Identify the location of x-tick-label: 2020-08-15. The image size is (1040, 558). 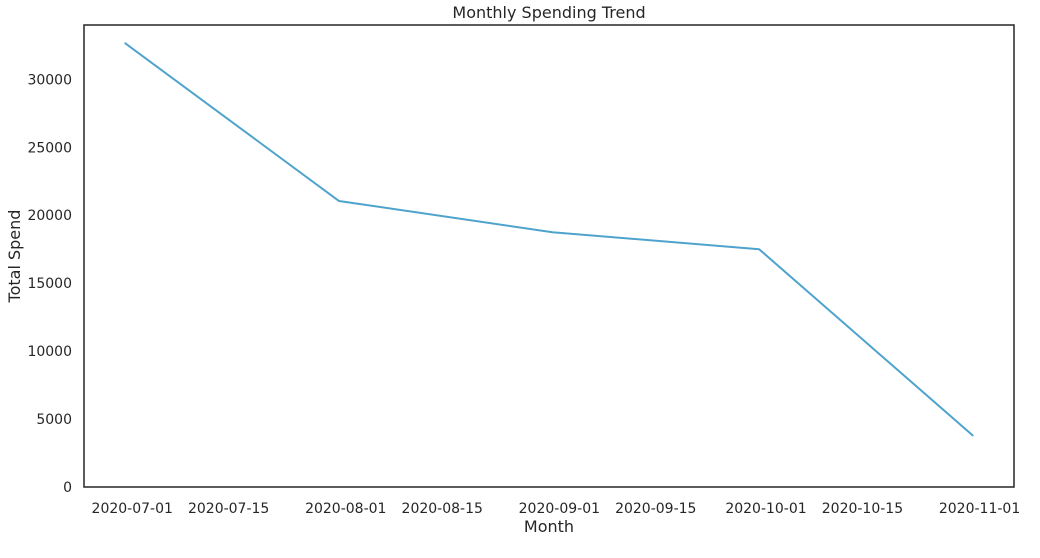
(442, 509).